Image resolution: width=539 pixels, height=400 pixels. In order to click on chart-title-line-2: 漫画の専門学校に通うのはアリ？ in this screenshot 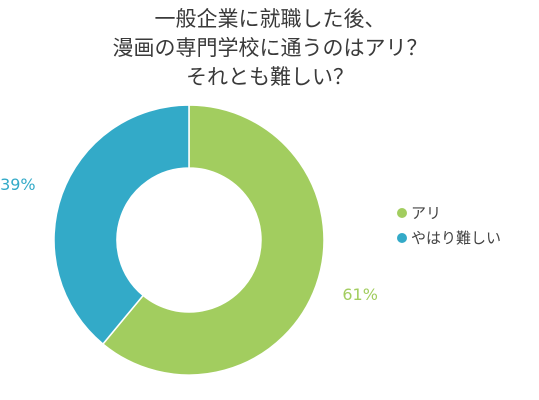, I will do `click(270, 48)`.